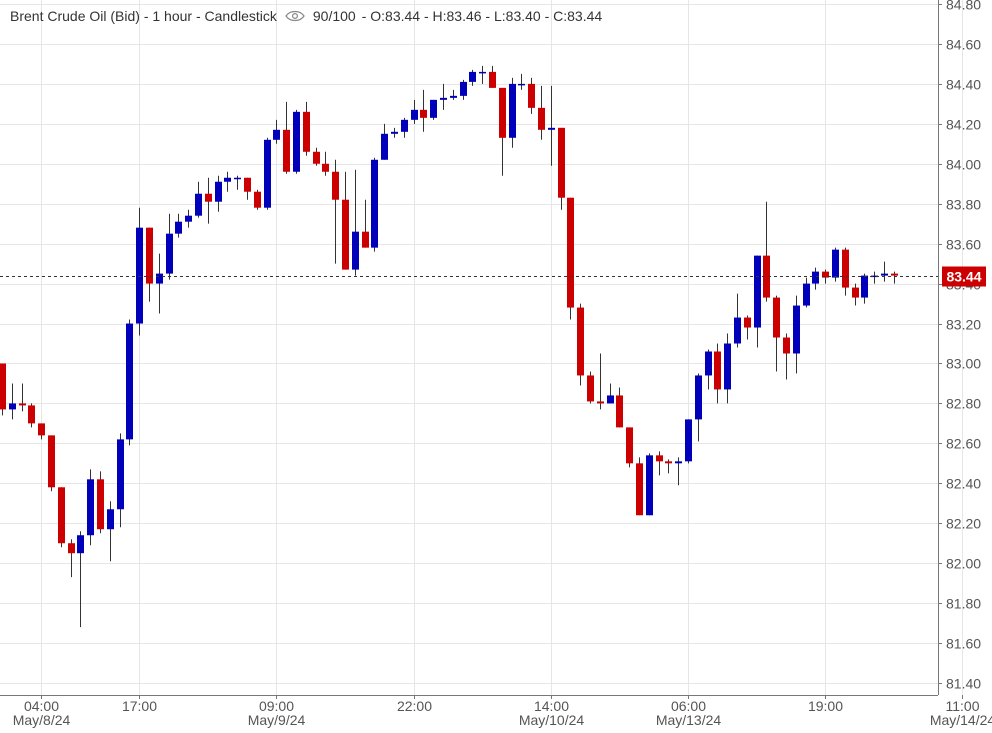 Image resolution: width=992 pixels, height=733 pixels. I want to click on y-tick-label: 82.20, so click(963, 524).